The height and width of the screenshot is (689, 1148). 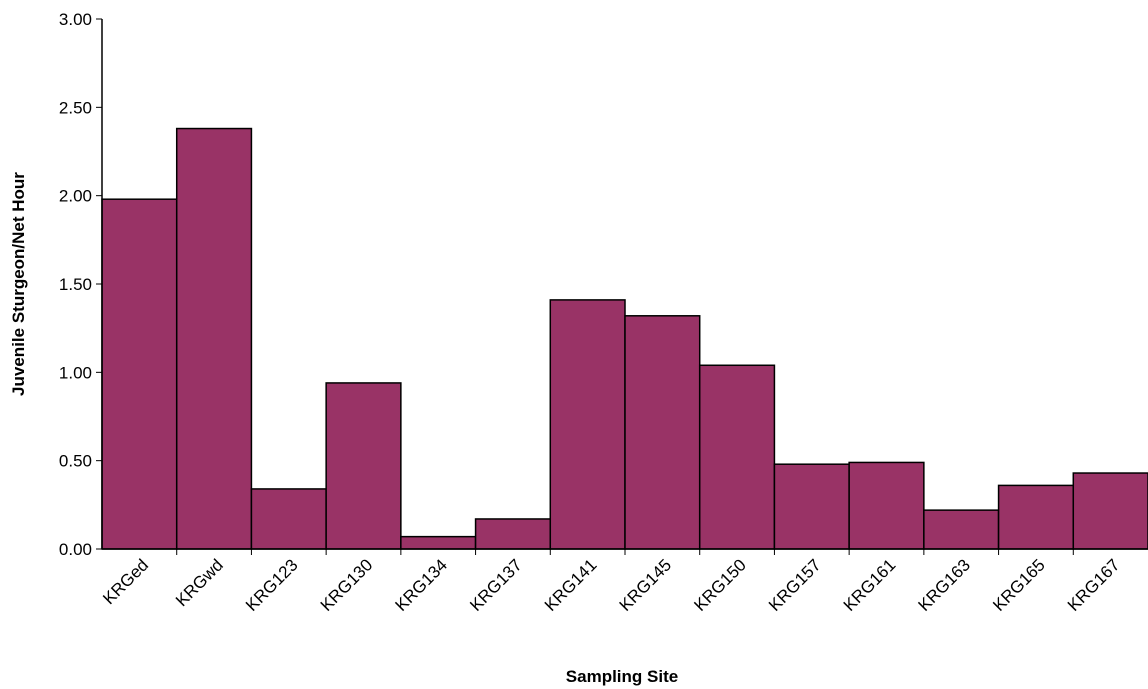 What do you see at coordinates (1094, 585) in the screenshot?
I see `x-tick-label: KRG167` at bounding box center [1094, 585].